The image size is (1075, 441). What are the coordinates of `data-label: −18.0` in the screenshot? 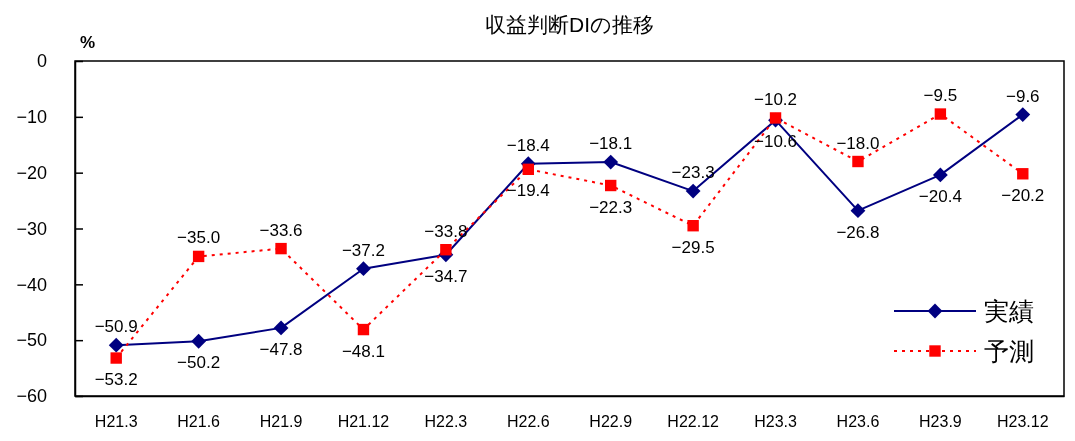 It's located at (858, 143).